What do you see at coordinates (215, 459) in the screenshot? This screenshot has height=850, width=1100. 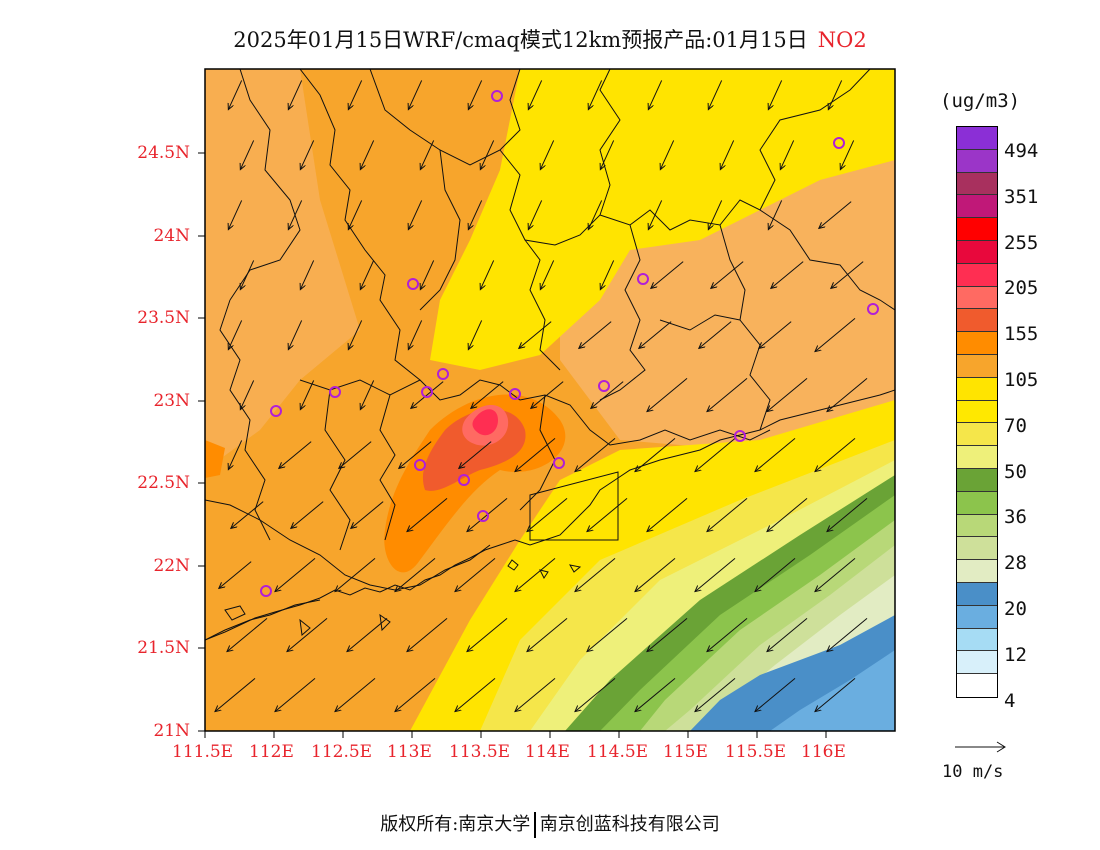 I see `field-orange-patch-west` at bounding box center [215, 459].